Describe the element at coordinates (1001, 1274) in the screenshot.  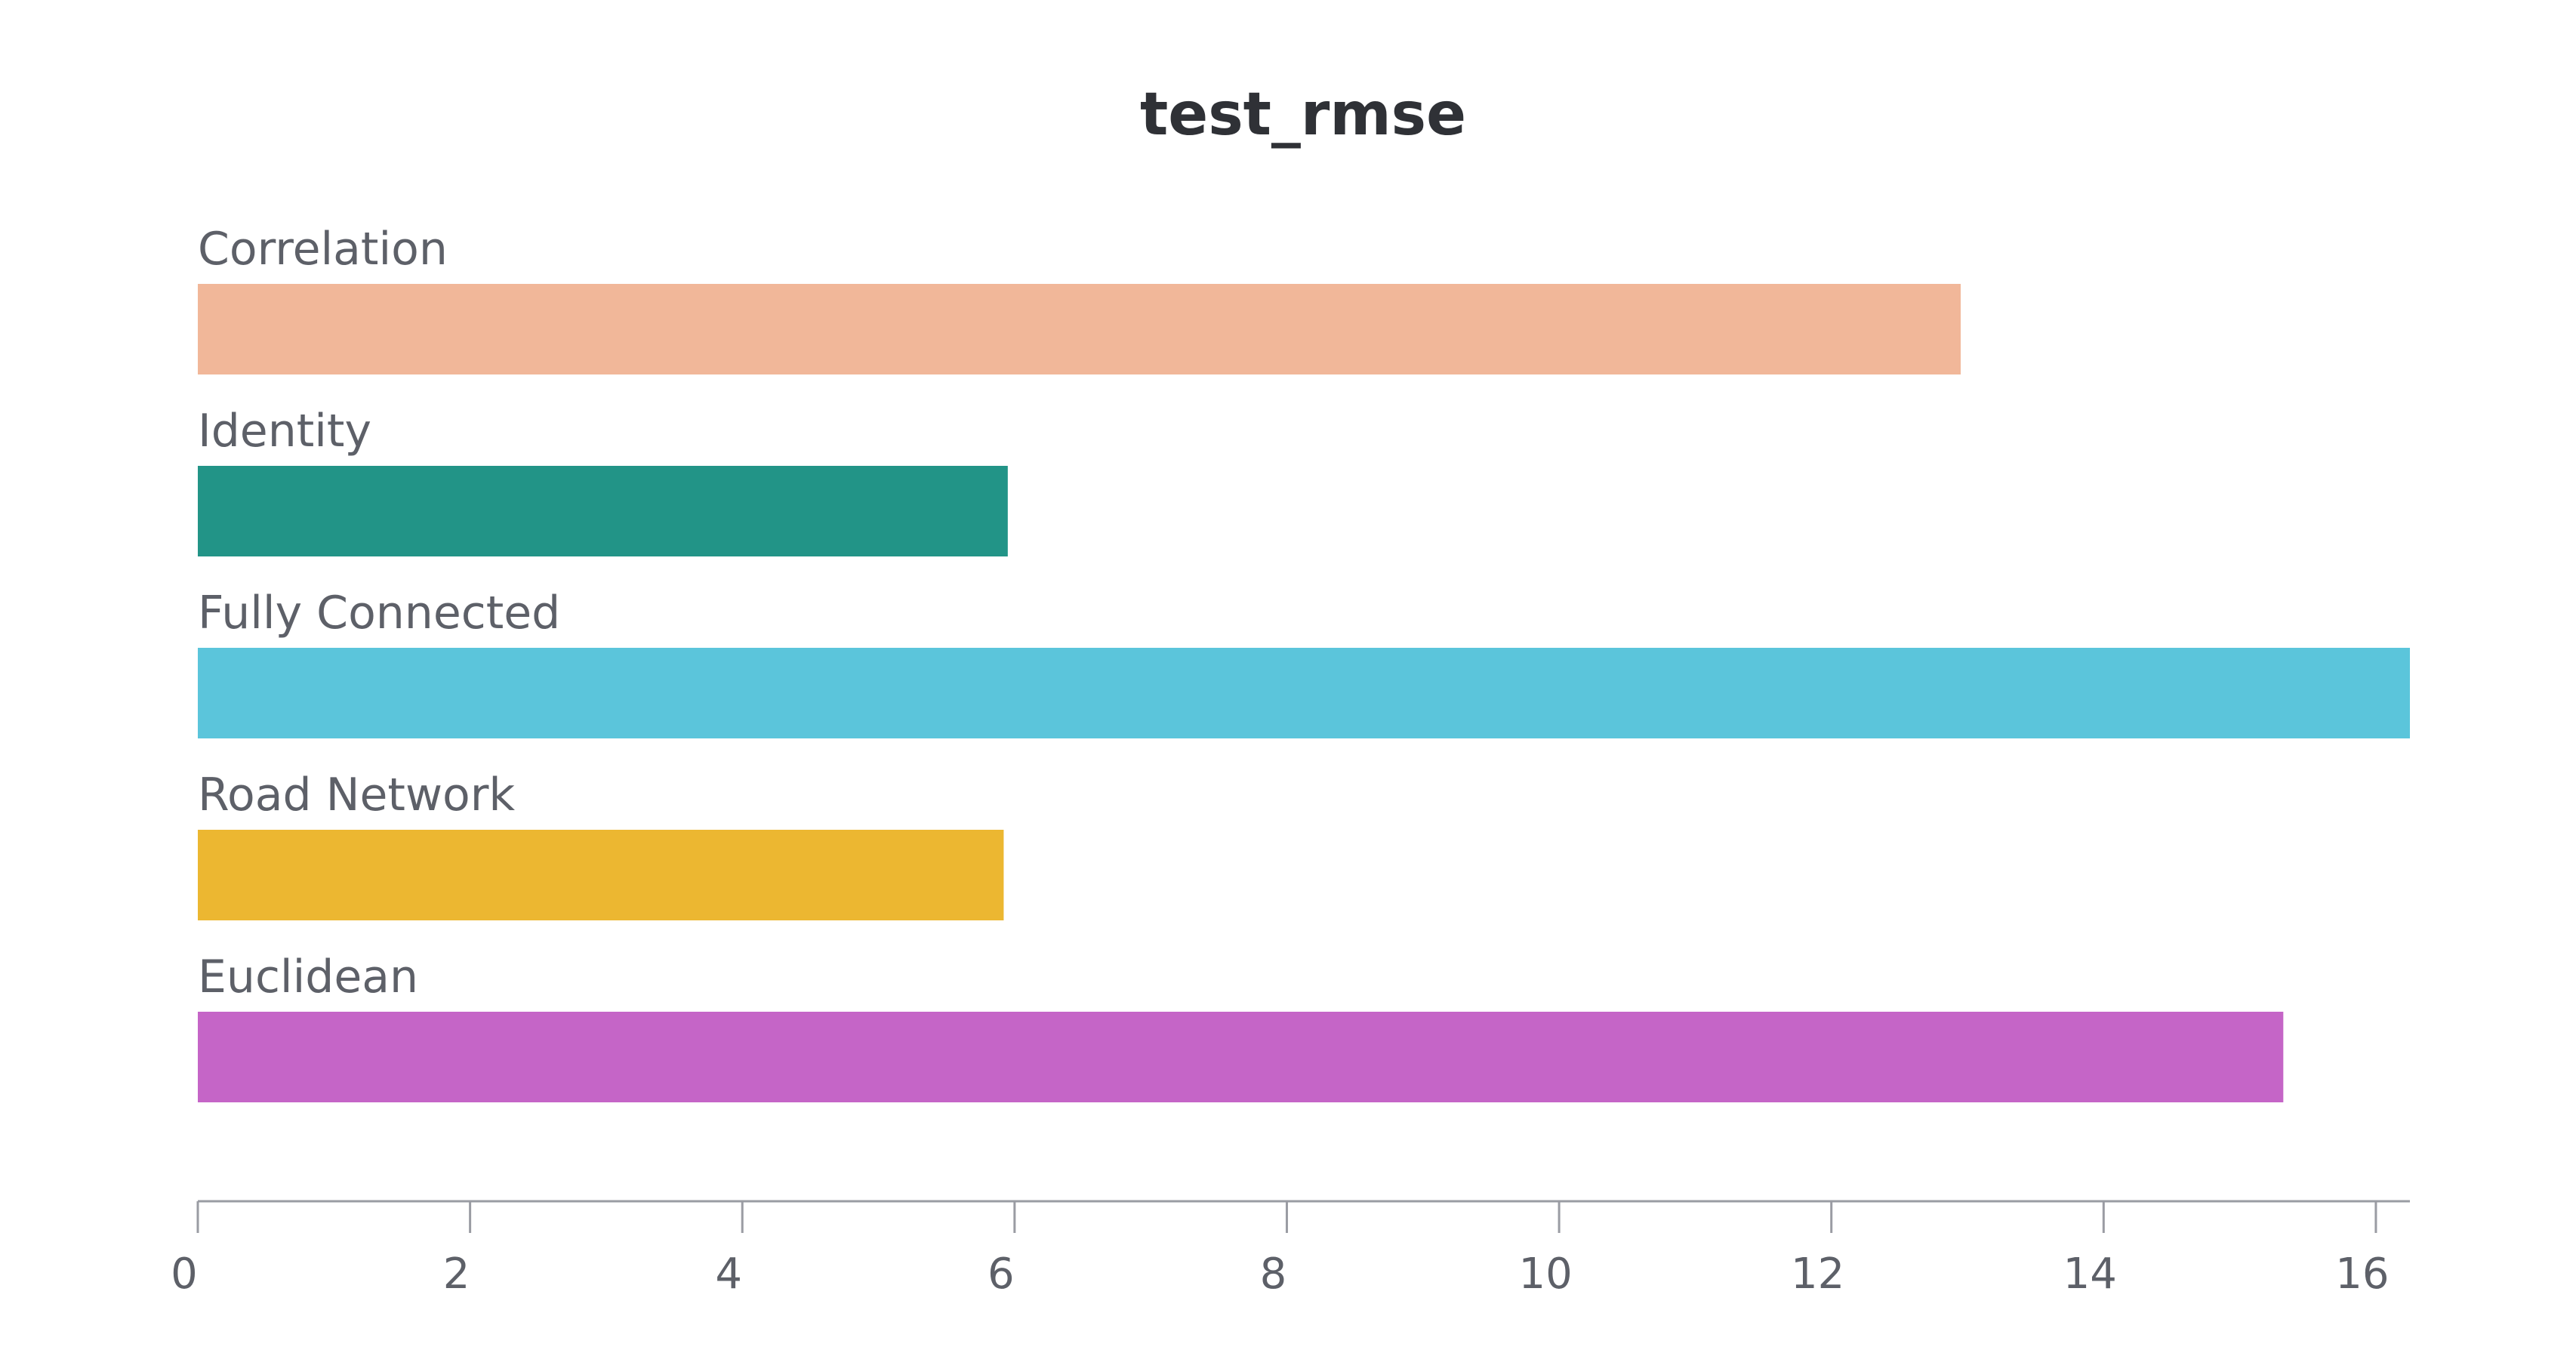
I see `x-tick-label: 6` at that location.